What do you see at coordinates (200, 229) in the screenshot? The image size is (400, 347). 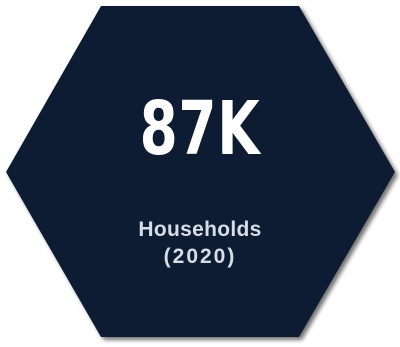 I see `stat-label-title: Households` at bounding box center [200, 229].